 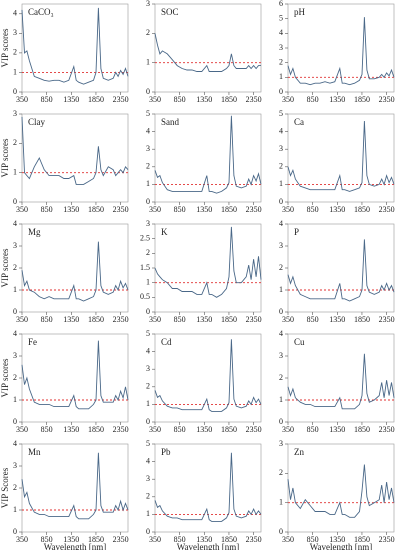 I want to click on x-axis-label: Wavelength [nm], so click(x=341, y=546).